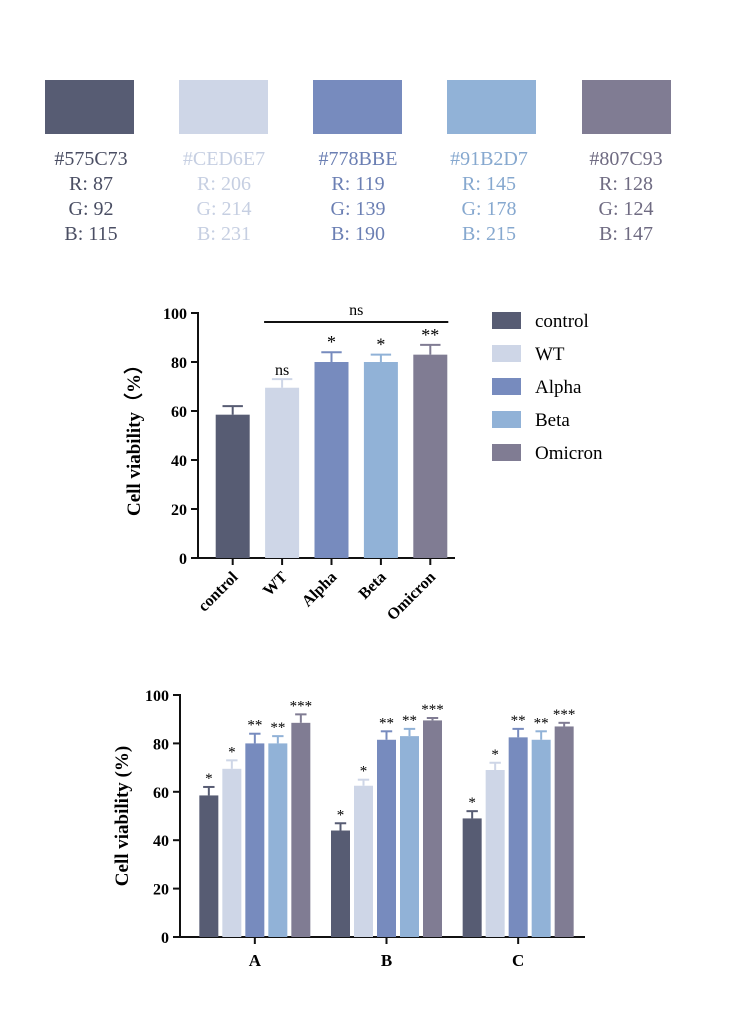  Describe the element at coordinates (358, 184) in the screenshot. I see `red-value: R: 119` at that location.